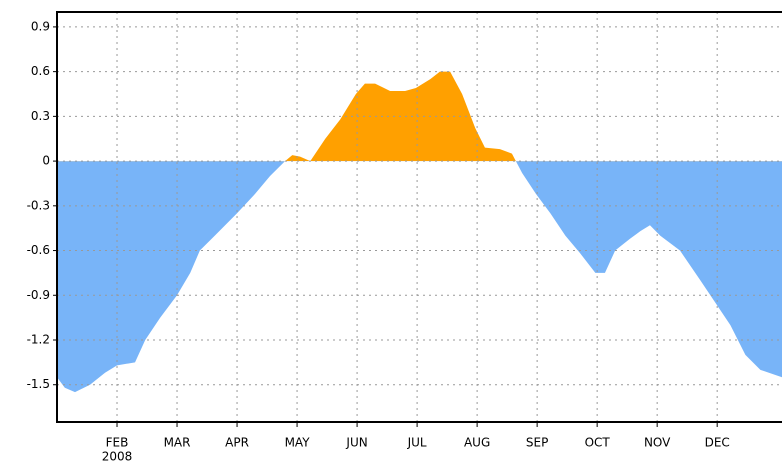 The image size is (782, 476). What do you see at coordinates (177, 443) in the screenshot?
I see `x-tick-label: MAR` at bounding box center [177, 443].